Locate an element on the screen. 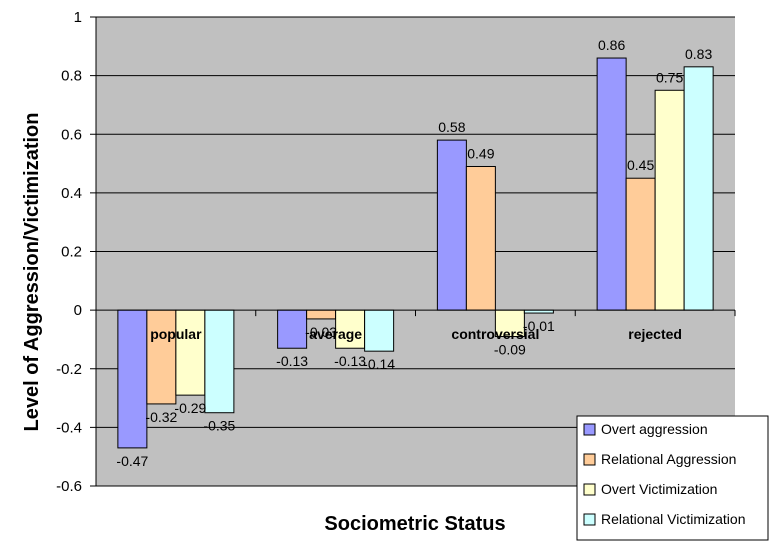  legend-label: Relational Victimization is located at coordinates (673, 519).